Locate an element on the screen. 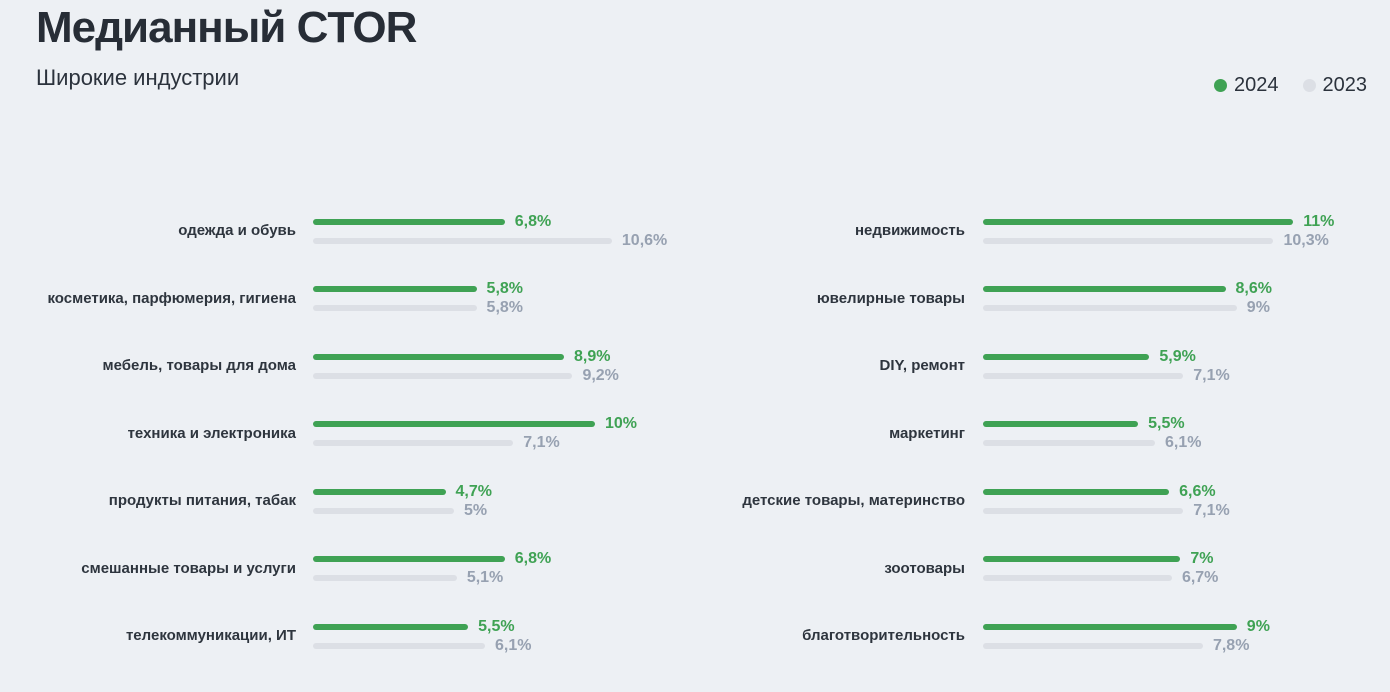 The height and width of the screenshot is (692, 1390). chart-row: ювелирные товары 8,6% 9% is located at coordinates (1042, 299).